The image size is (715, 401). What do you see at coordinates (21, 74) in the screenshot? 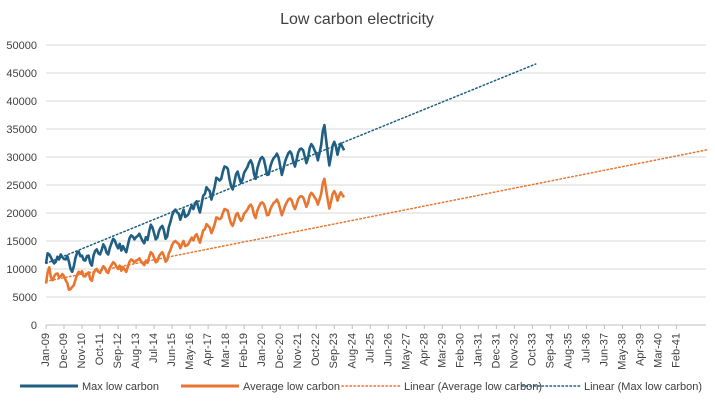
I see `y-tick-label: 45000` at bounding box center [21, 74].